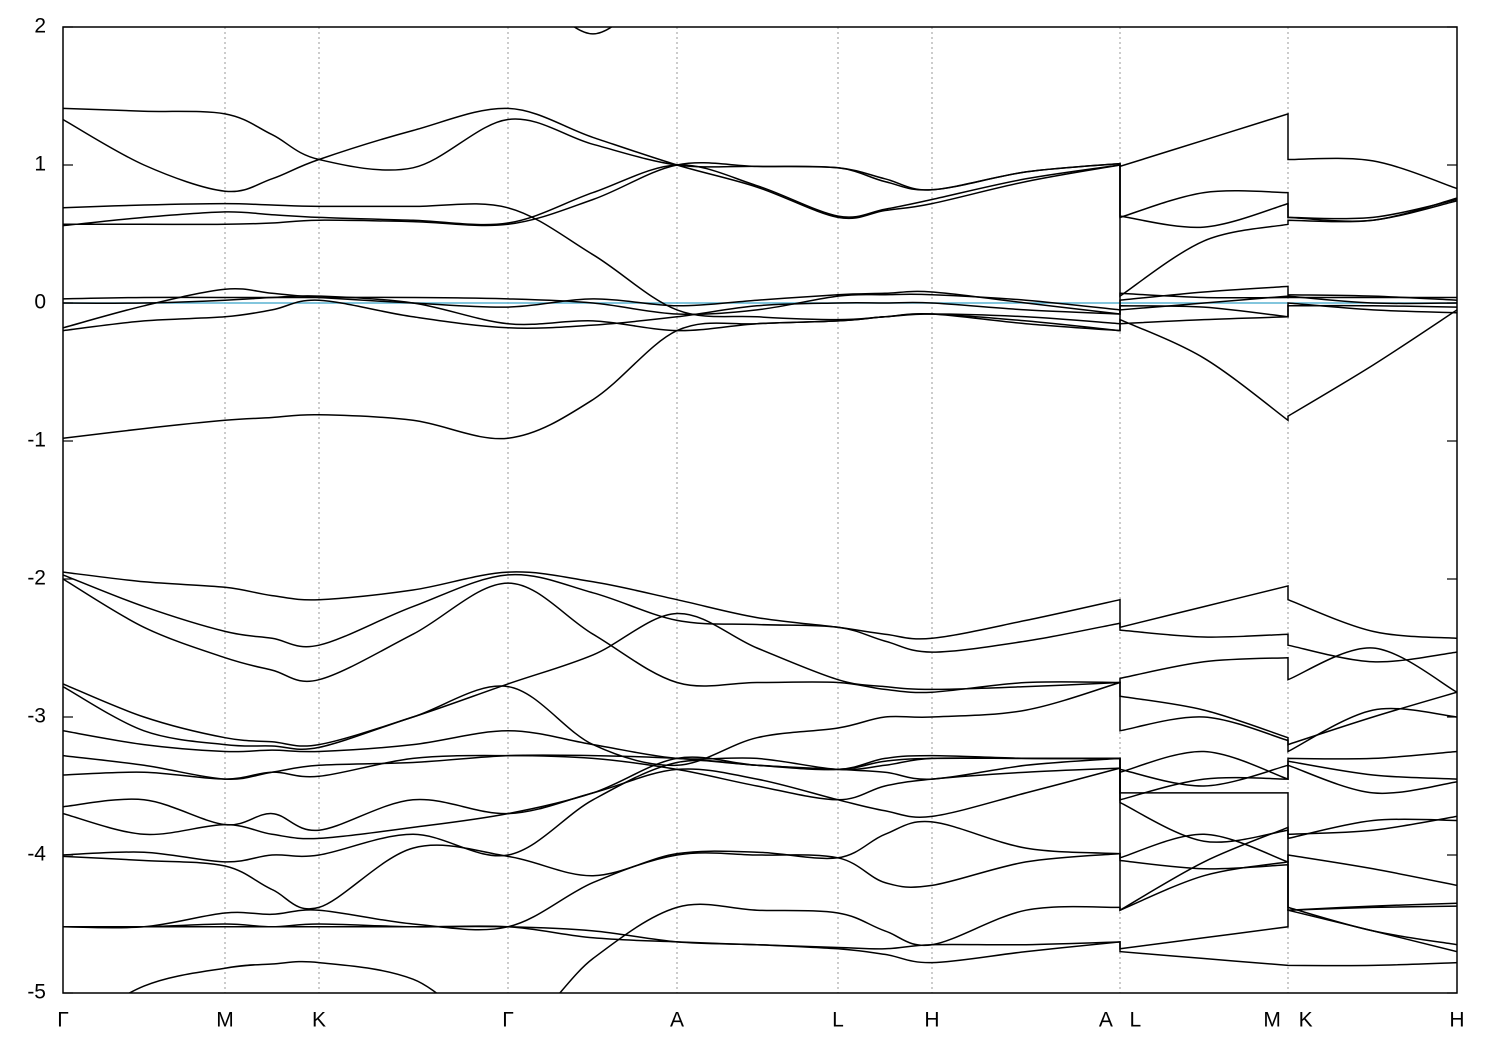 This screenshot has height=1050, width=1500. What do you see at coordinates (1120, 1020) in the screenshot?
I see `x-tick-label: A L` at bounding box center [1120, 1020].